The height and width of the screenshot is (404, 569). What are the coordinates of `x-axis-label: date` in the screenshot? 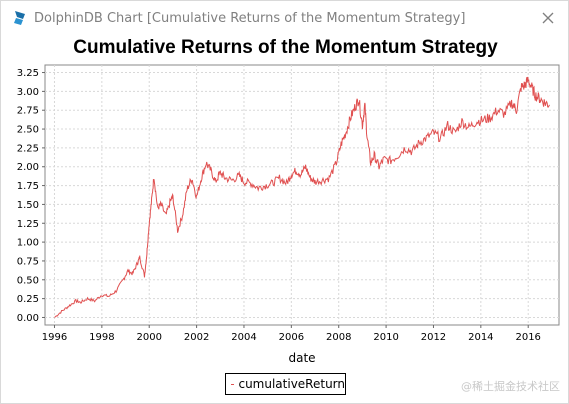 It's located at (301, 358).